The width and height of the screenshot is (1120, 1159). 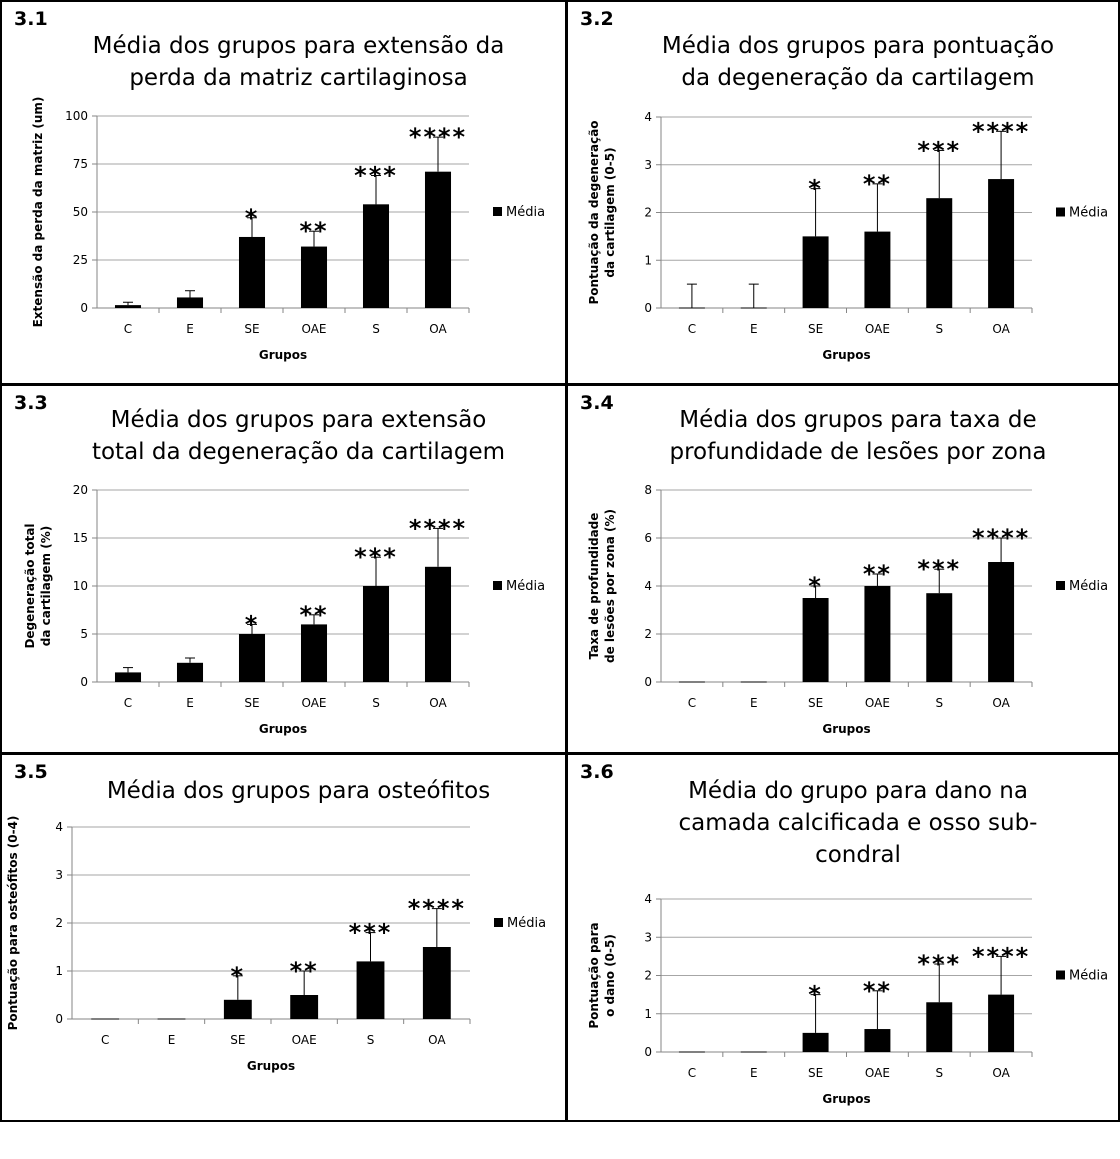 What do you see at coordinates (298, 452) in the screenshot?
I see `chart-title-line: total da degeneração da cartilagem` at bounding box center [298, 452].